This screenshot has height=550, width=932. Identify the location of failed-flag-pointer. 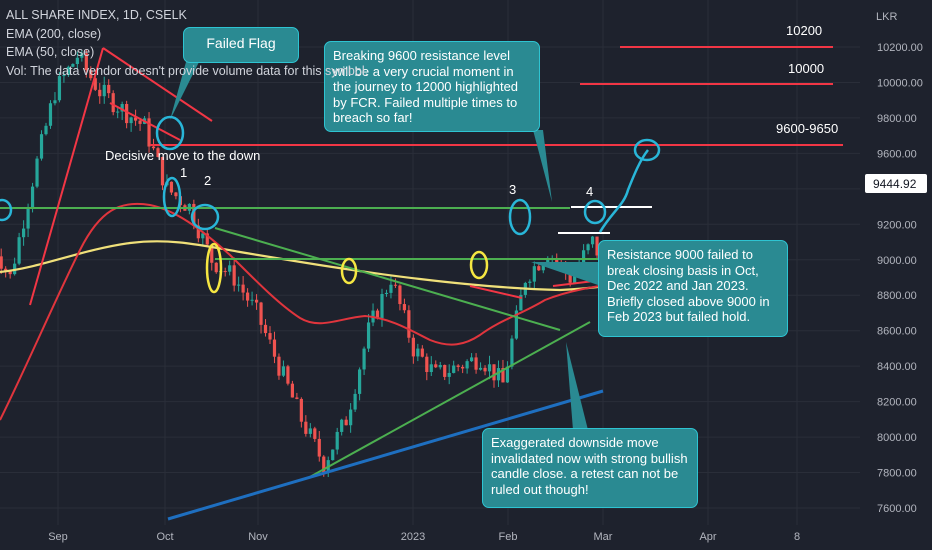
(184, 91).